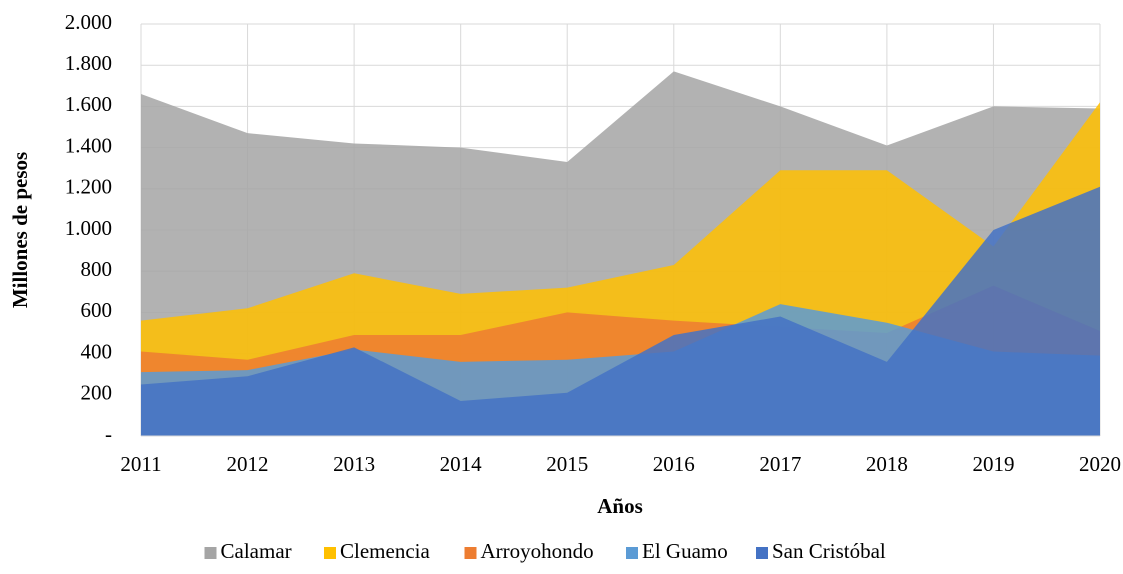  I want to click on y-tick-label: -, so click(108, 434).